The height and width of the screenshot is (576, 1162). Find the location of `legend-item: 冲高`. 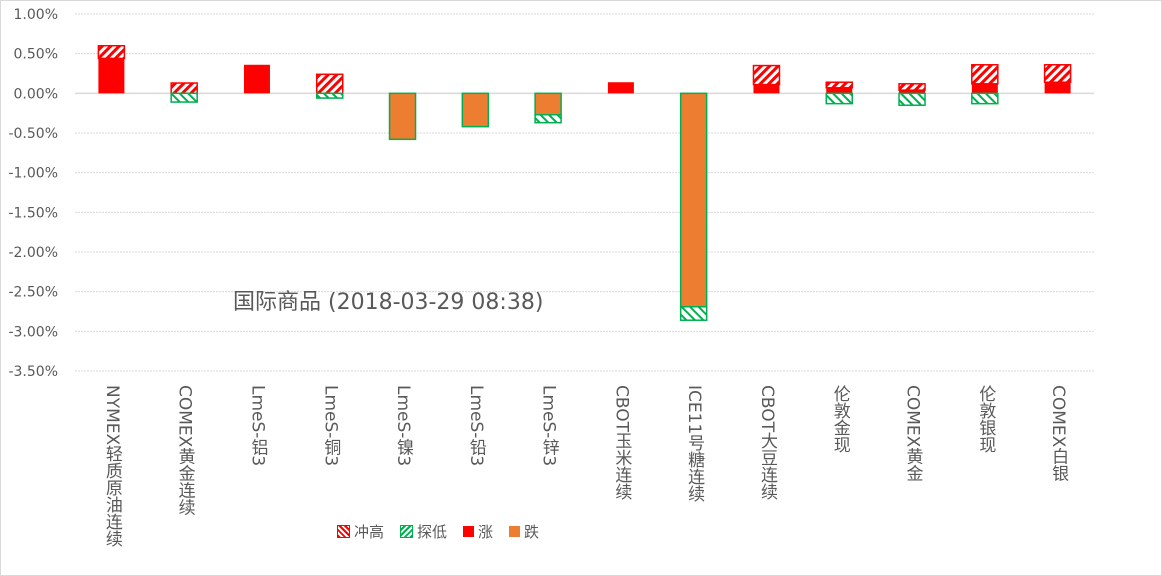

legend-item: 冲高 is located at coordinates (360, 531).